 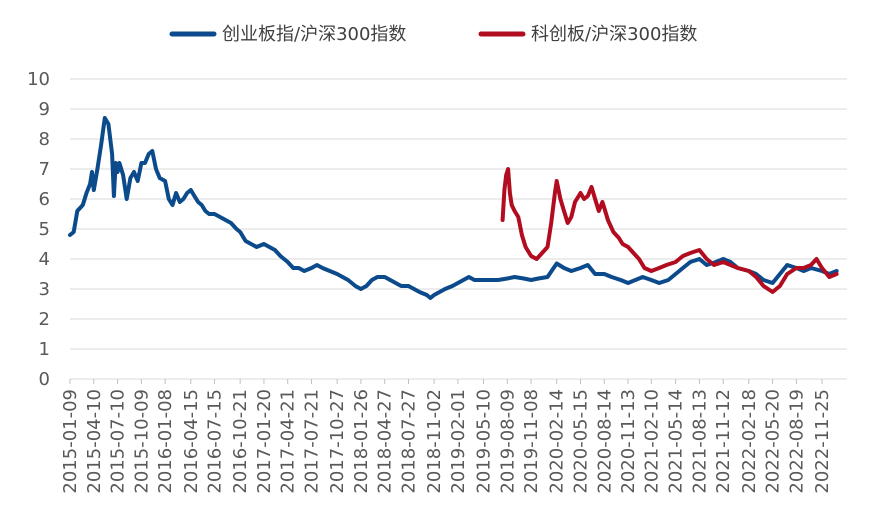 I want to click on y-tick-label: 2, so click(x=44, y=319).